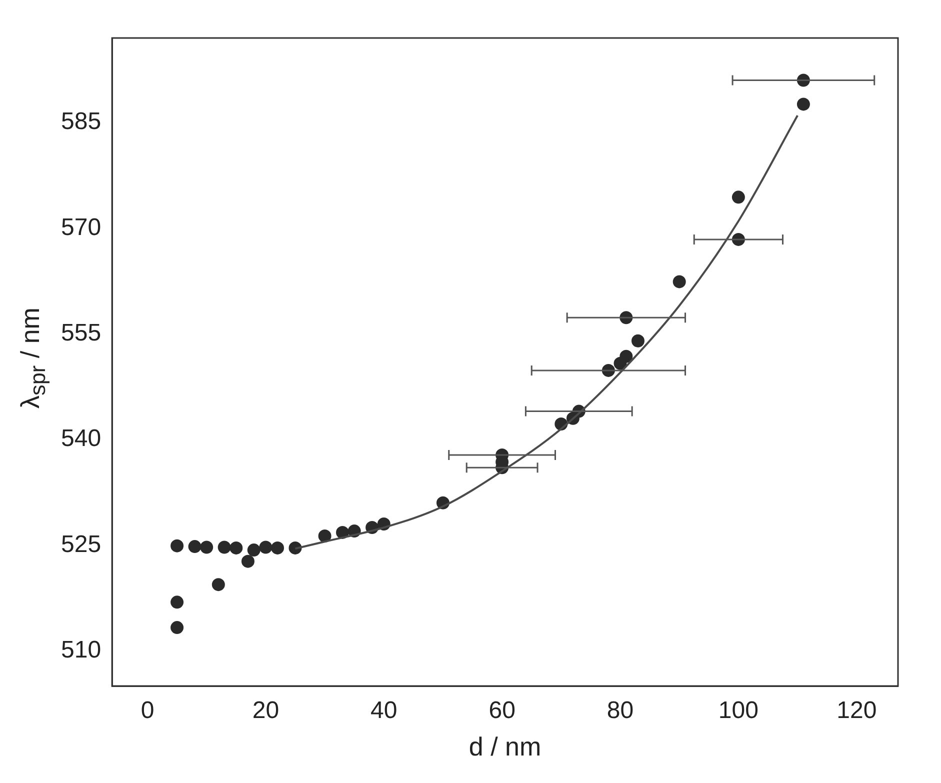  What do you see at coordinates (738, 710) in the screenshot?
I see `x-tick-label: 100` at bounding box center [738, 710].